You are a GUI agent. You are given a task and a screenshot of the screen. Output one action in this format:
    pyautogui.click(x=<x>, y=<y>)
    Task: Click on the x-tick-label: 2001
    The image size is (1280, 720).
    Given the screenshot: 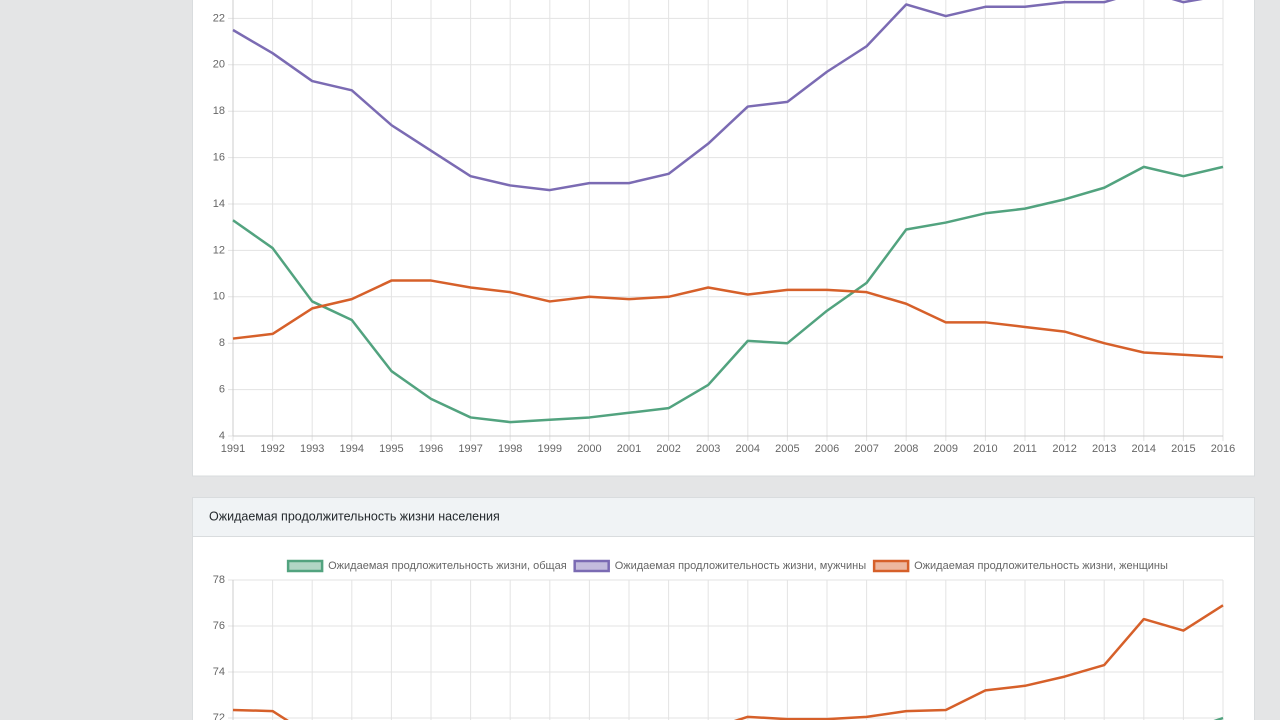 What is the action you would take?
    pyautogui.click(x=629, y=449)
    